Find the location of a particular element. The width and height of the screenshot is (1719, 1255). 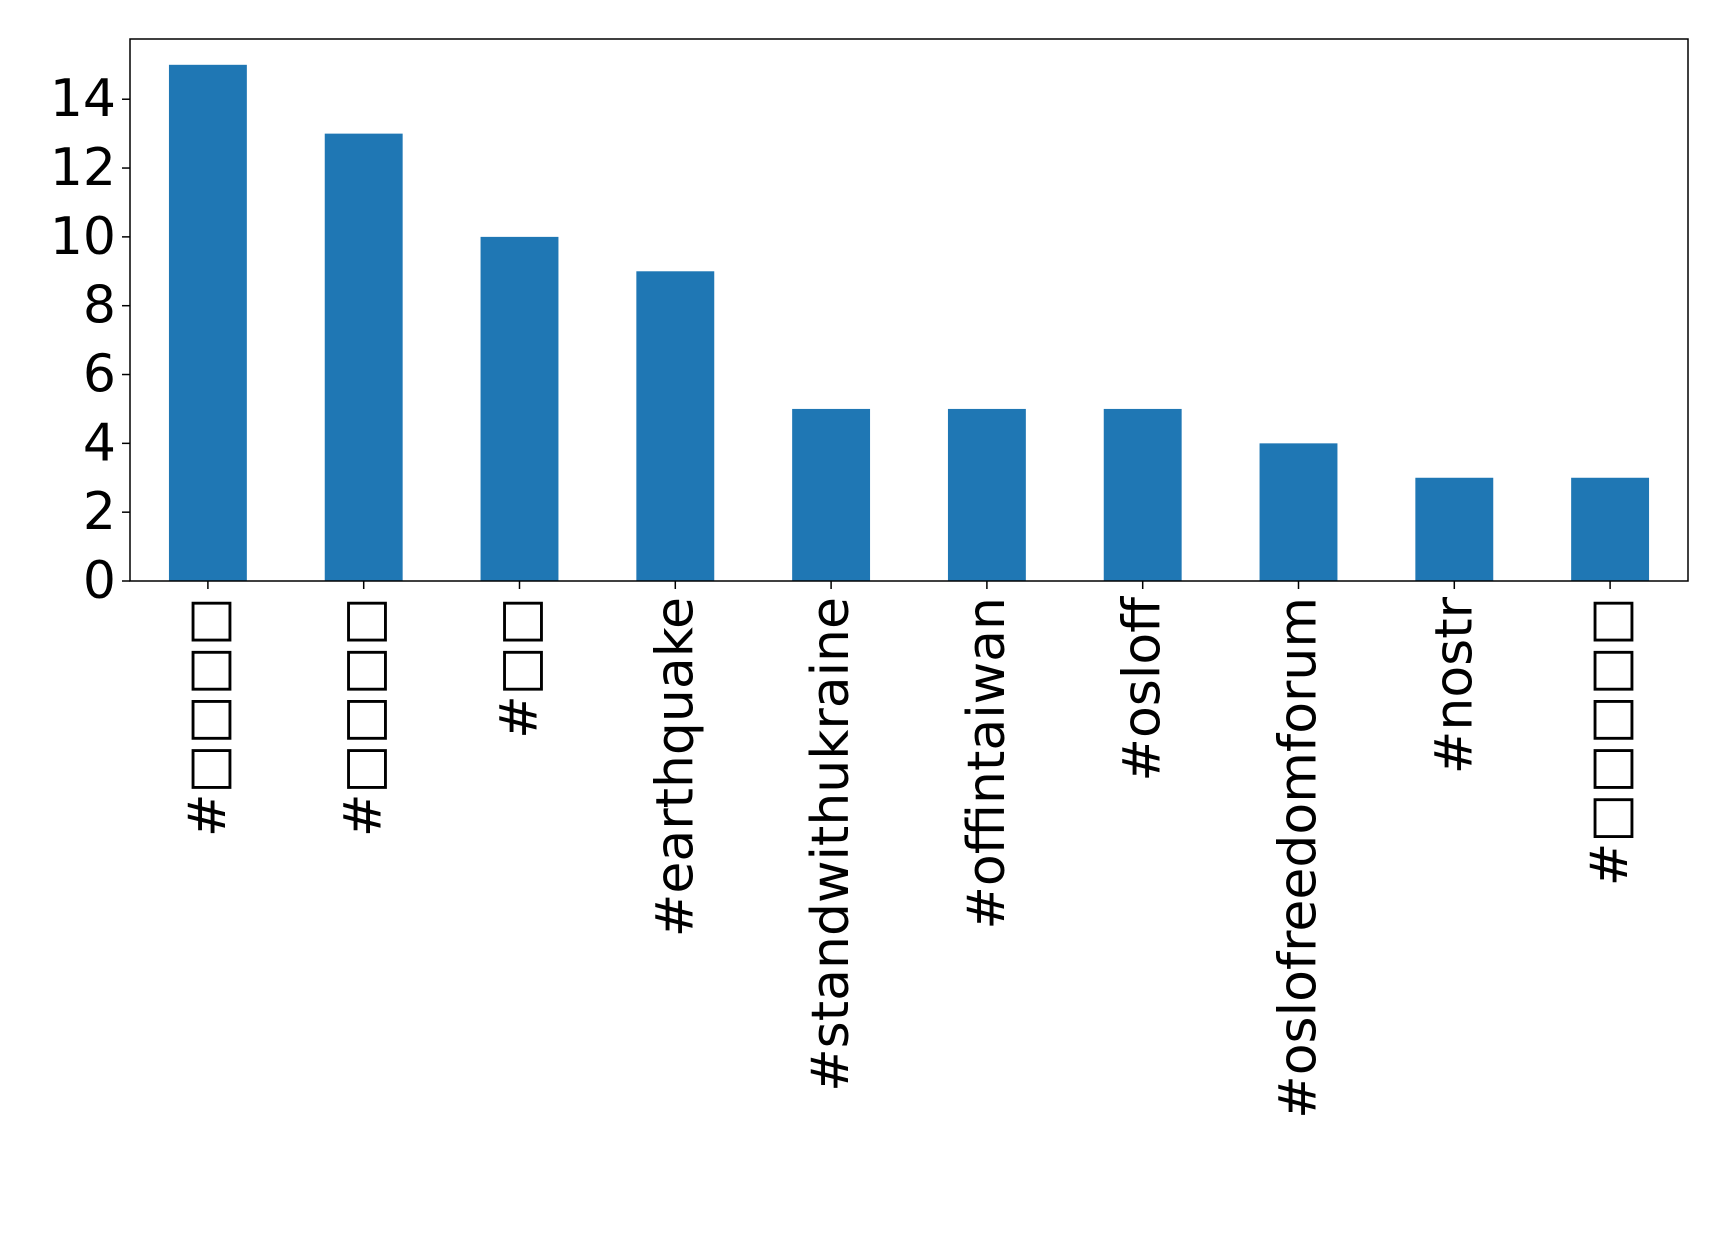

x-tick-label: #□□ is located at coordinates (520, 668).